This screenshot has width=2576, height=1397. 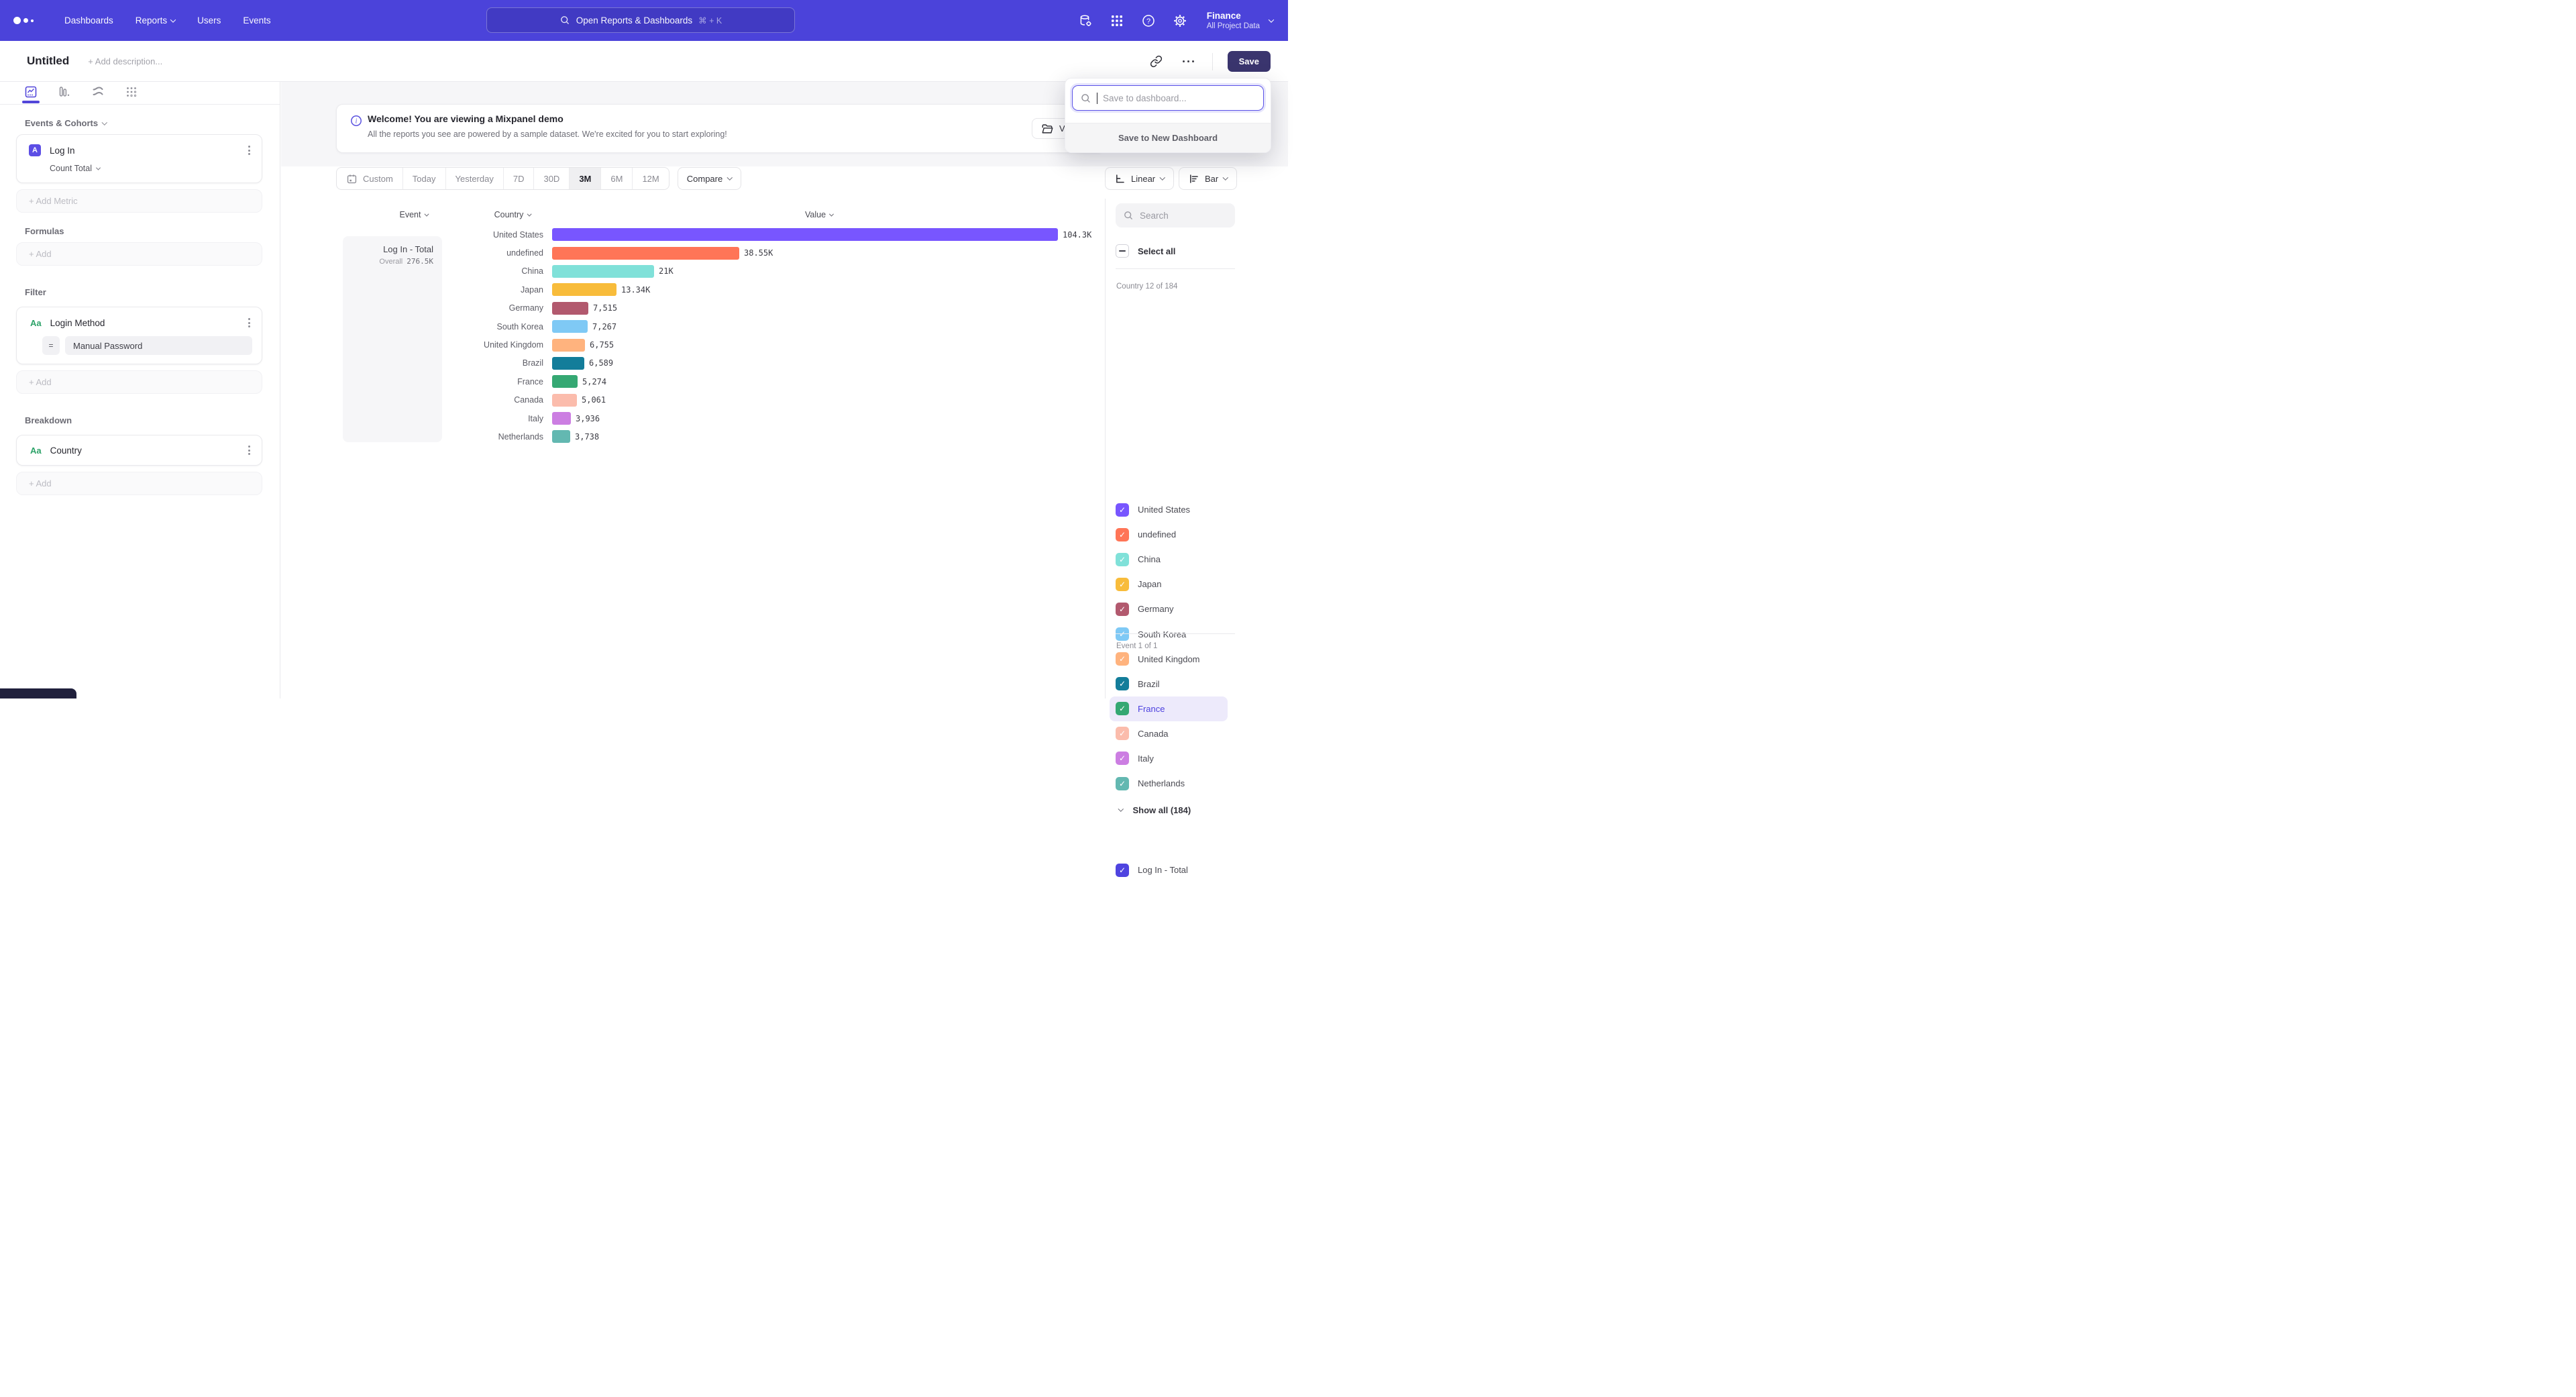 I want to click on chart-bar-row-france: France 5,274, so click(x=692, y=382).